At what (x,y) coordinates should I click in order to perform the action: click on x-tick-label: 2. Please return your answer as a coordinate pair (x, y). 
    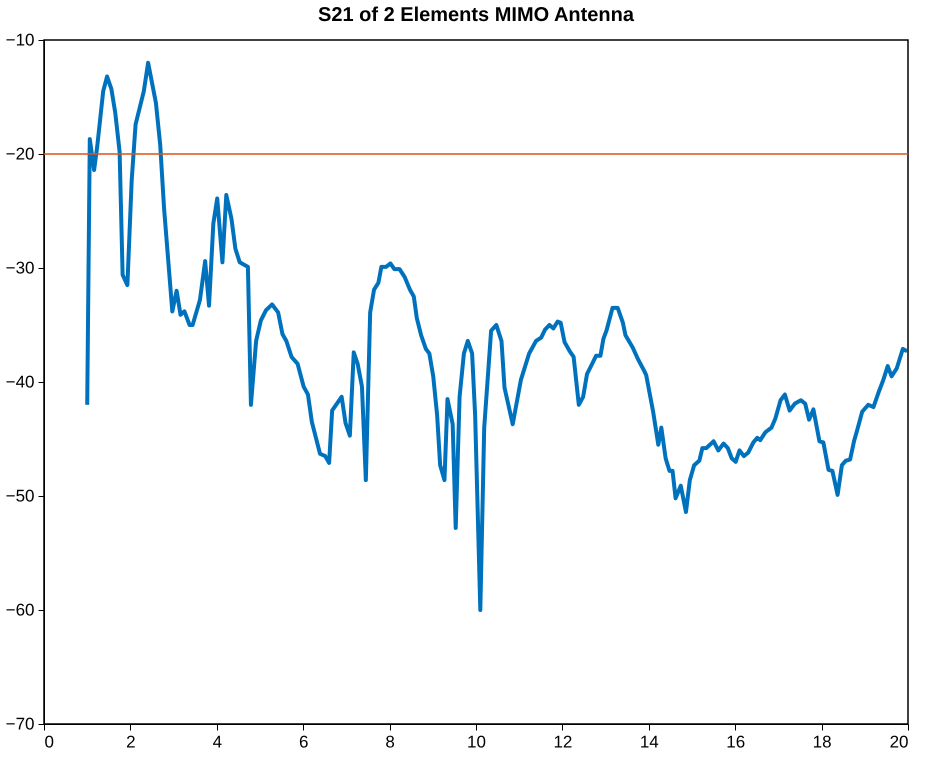
    Looking at the image, I should click on (131, 742).